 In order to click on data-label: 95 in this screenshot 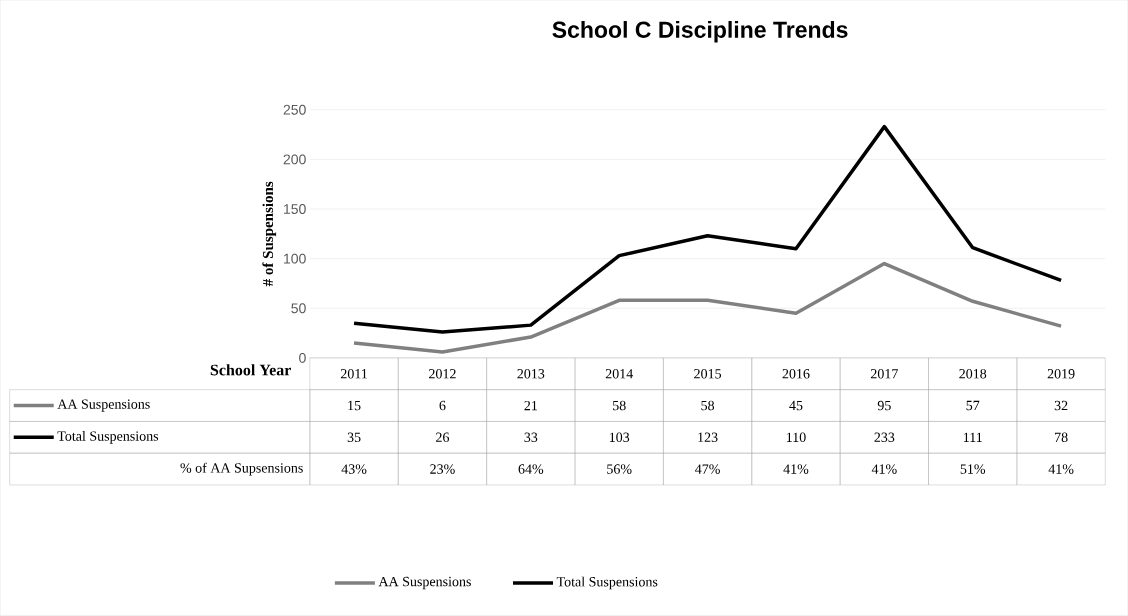, I will do `click(884, 405)`.